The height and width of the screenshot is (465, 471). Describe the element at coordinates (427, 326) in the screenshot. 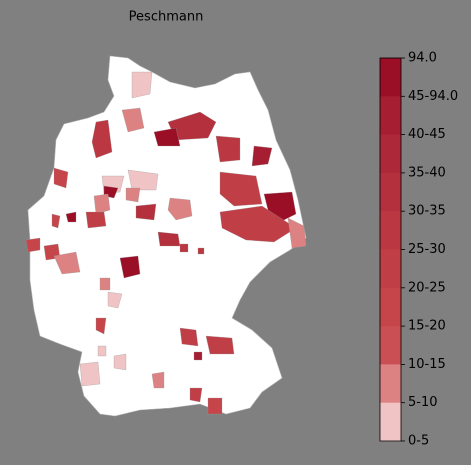

I see `colorbar-label: 15-20` at that location.